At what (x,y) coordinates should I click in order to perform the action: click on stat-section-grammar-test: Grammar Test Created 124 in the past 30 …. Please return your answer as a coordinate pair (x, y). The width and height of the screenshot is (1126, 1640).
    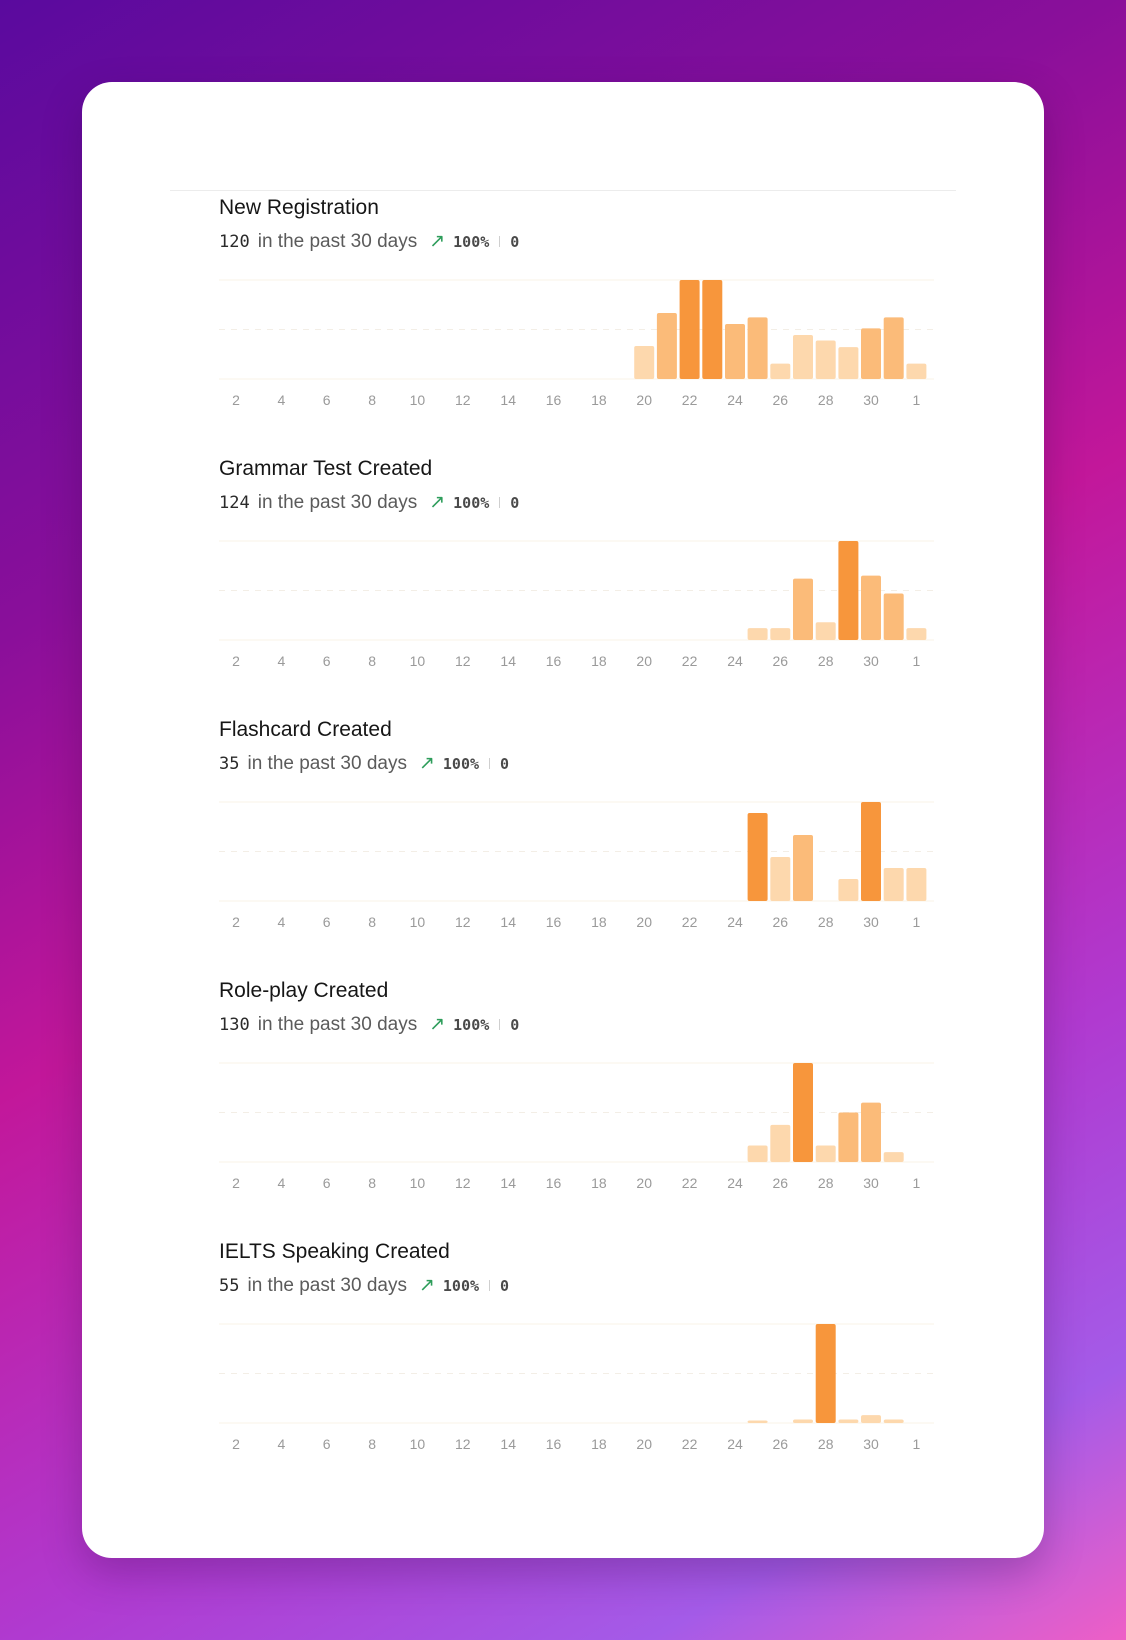
    Looking at the image, I should click on (576, 579).